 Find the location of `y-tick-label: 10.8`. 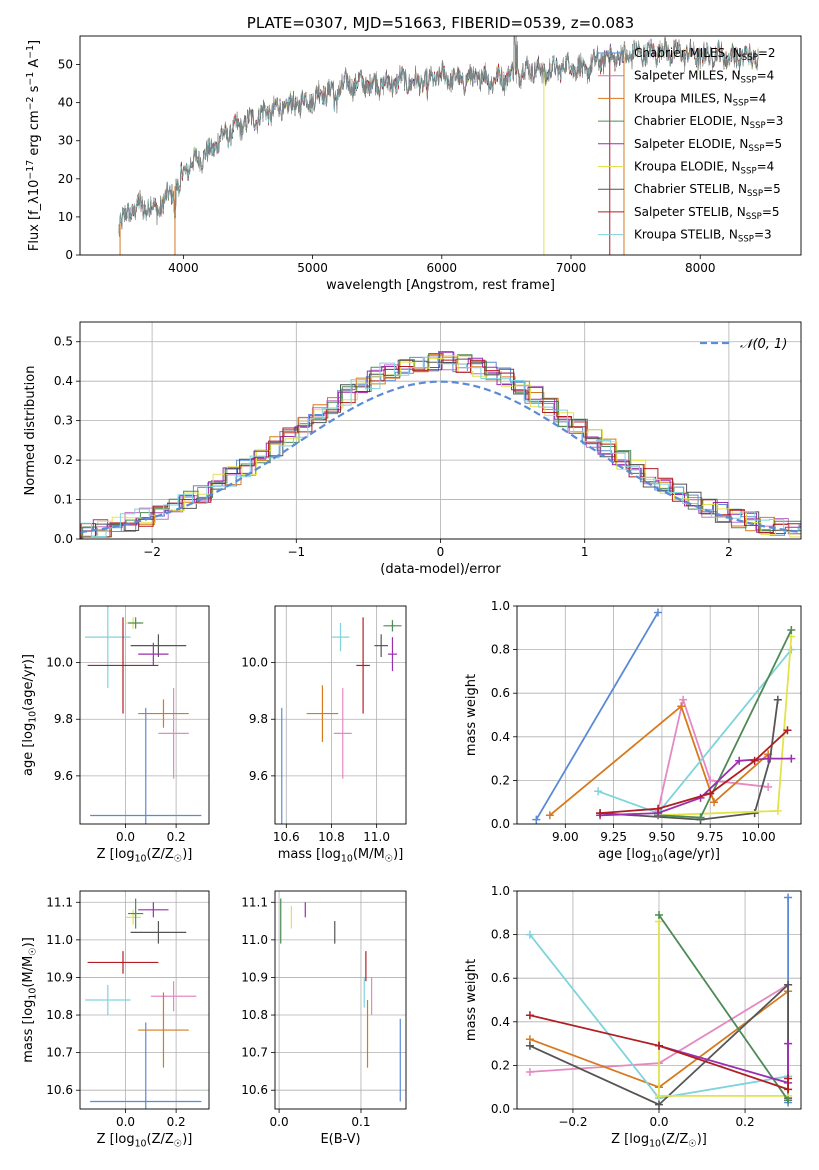

y-tick-label: 10.8 is located at coordinates (254, 1015).